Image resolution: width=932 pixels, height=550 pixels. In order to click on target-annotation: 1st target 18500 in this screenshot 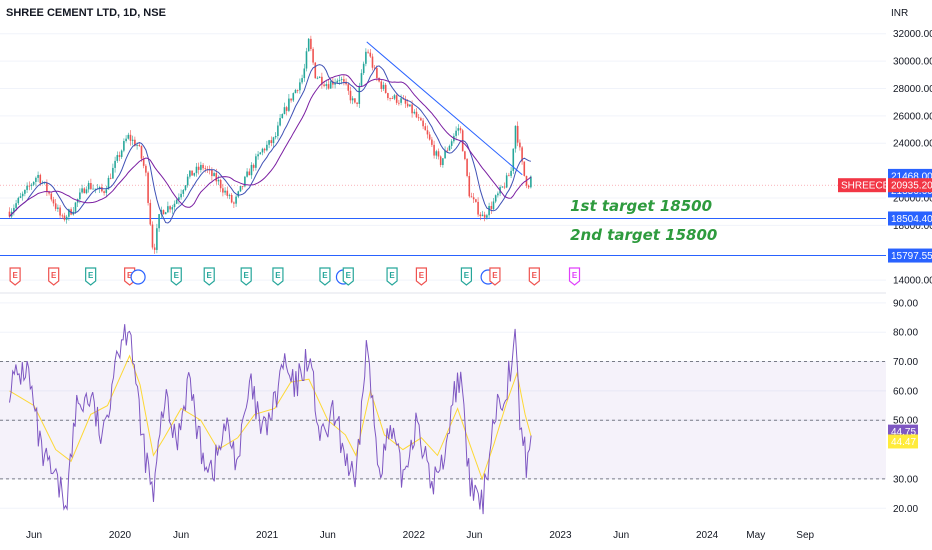, I will do `click(641, 206)`.